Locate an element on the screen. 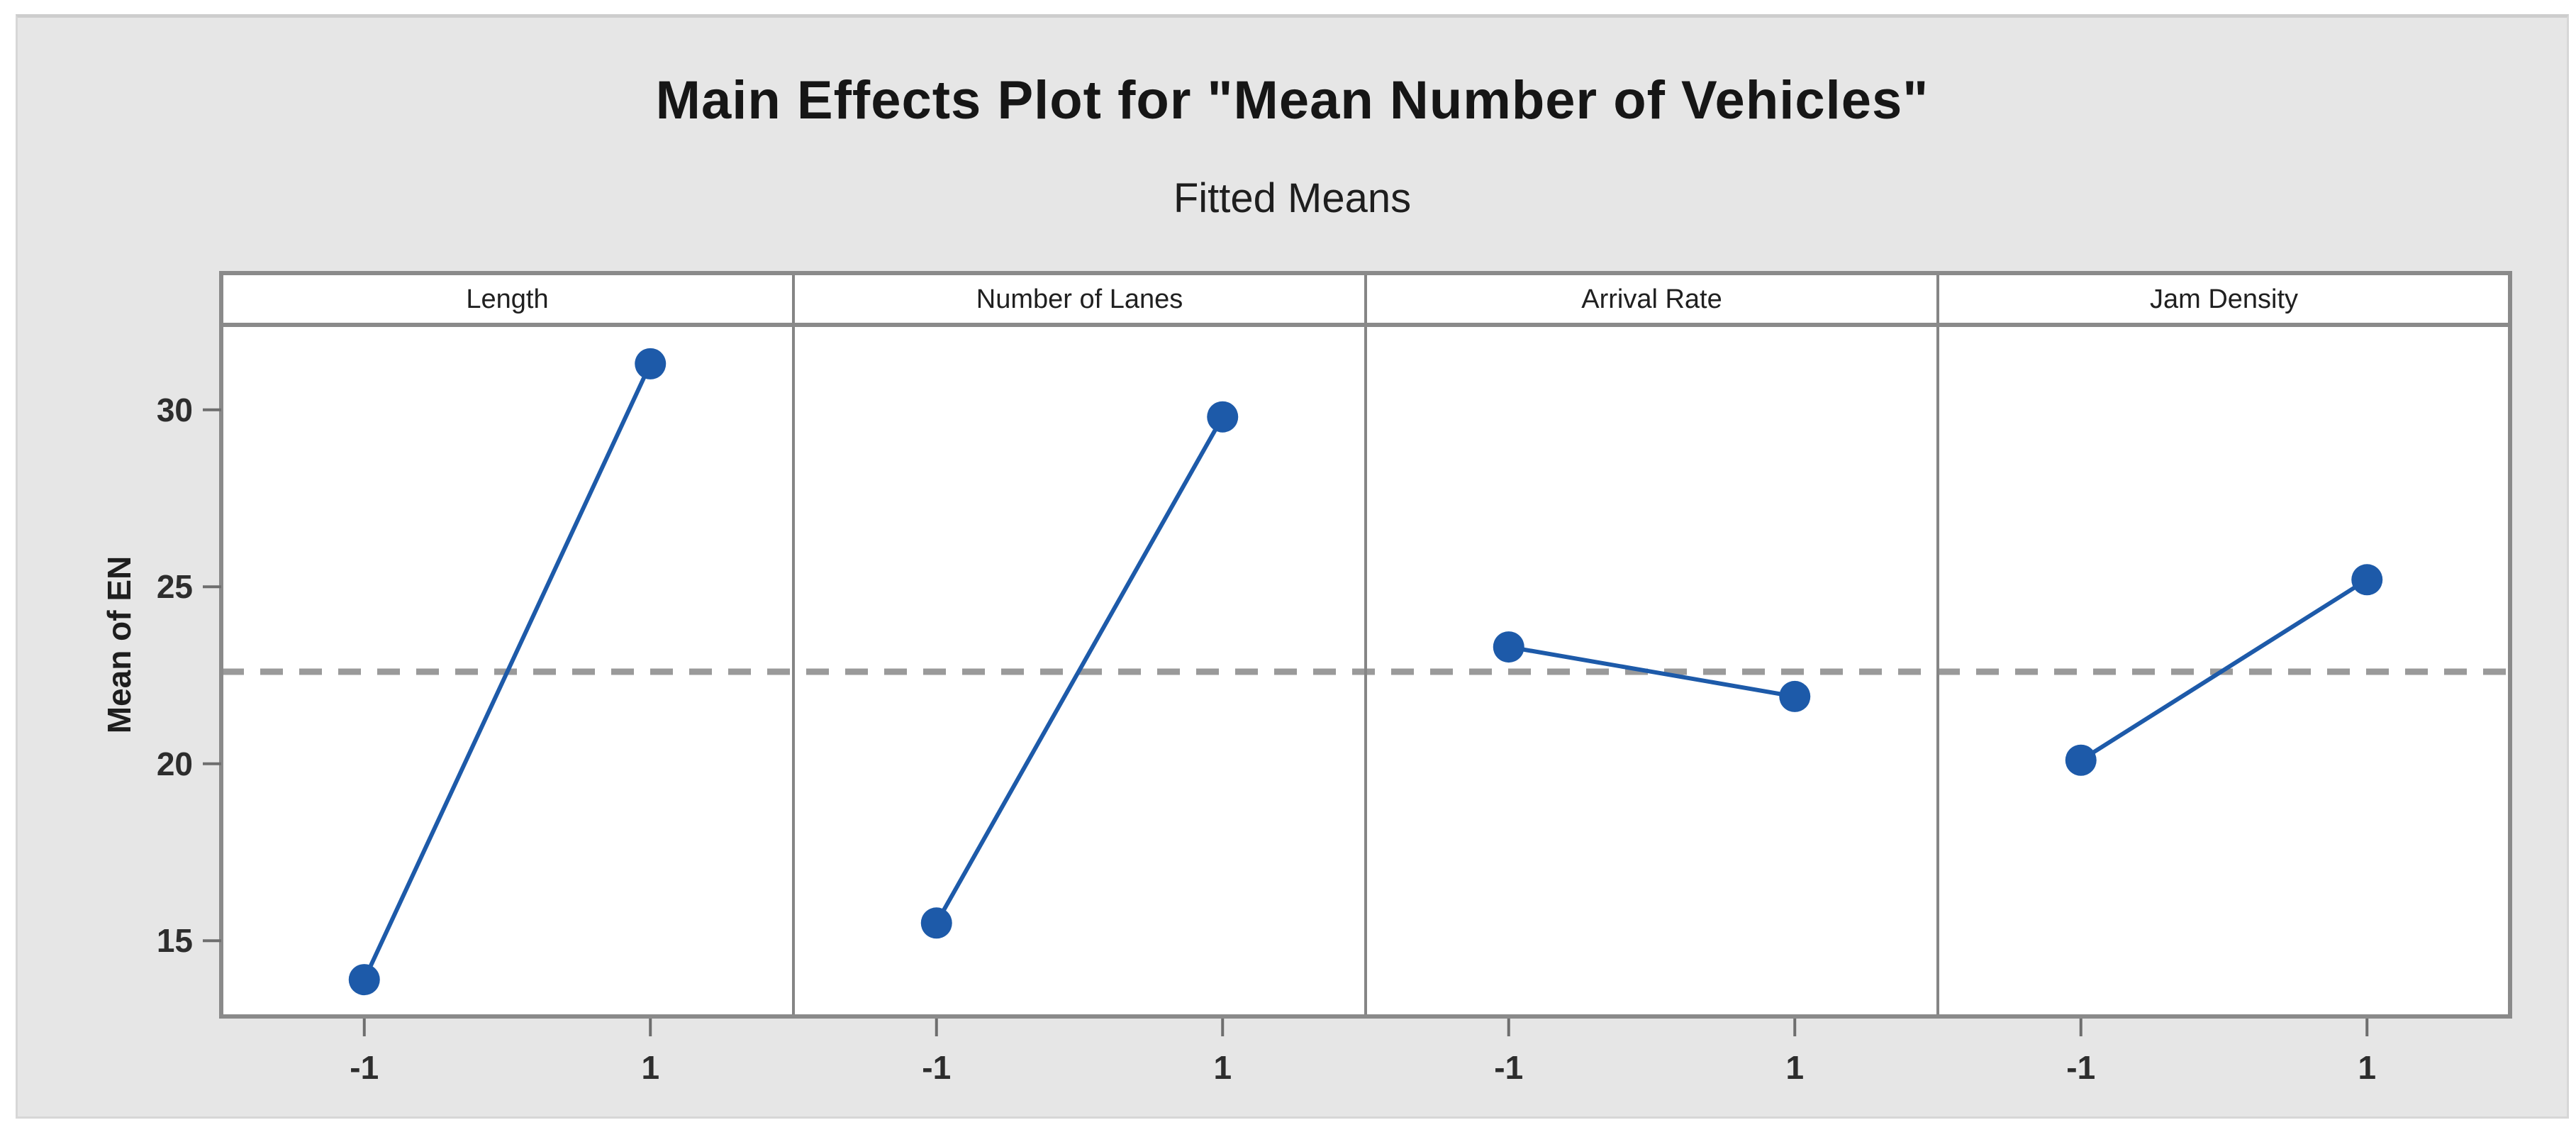  panel-header-label: Number of Lanes is located at coordinates (1079, 299).